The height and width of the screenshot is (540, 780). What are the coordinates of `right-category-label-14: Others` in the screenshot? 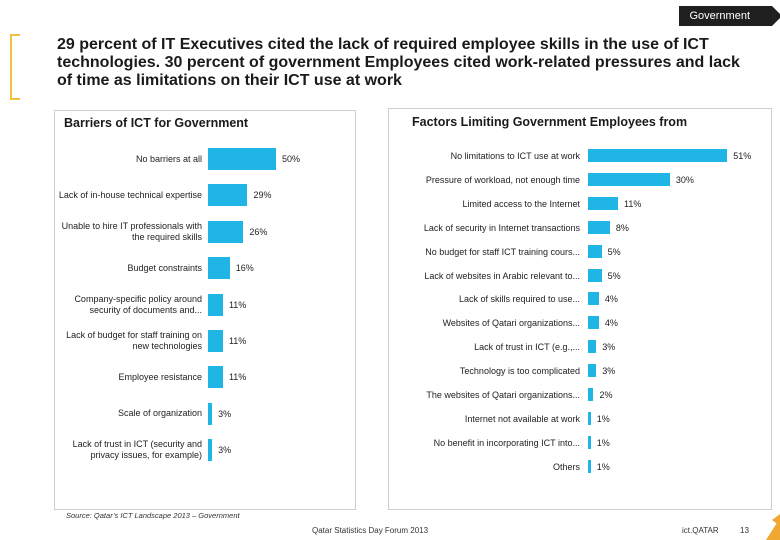 It's located at (566, 466).